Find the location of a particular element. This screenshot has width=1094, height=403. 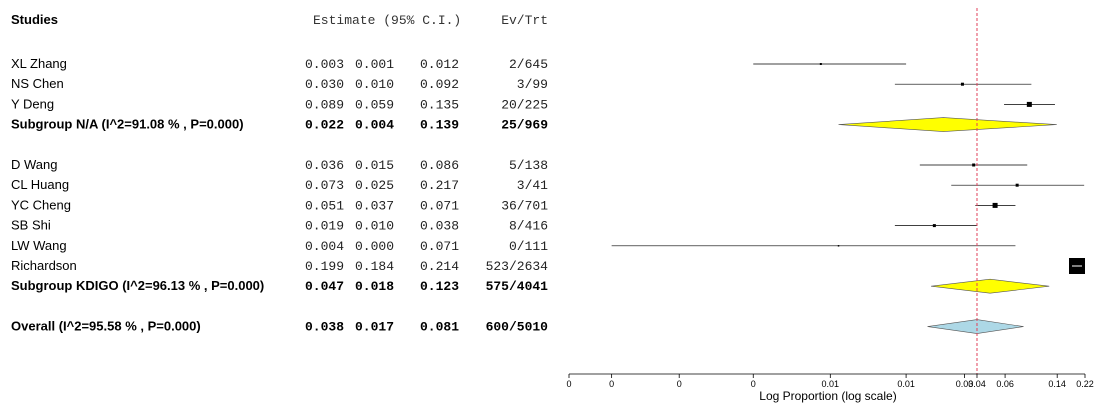

row-estimate: 0.022 is located at coordinates (324, 125).